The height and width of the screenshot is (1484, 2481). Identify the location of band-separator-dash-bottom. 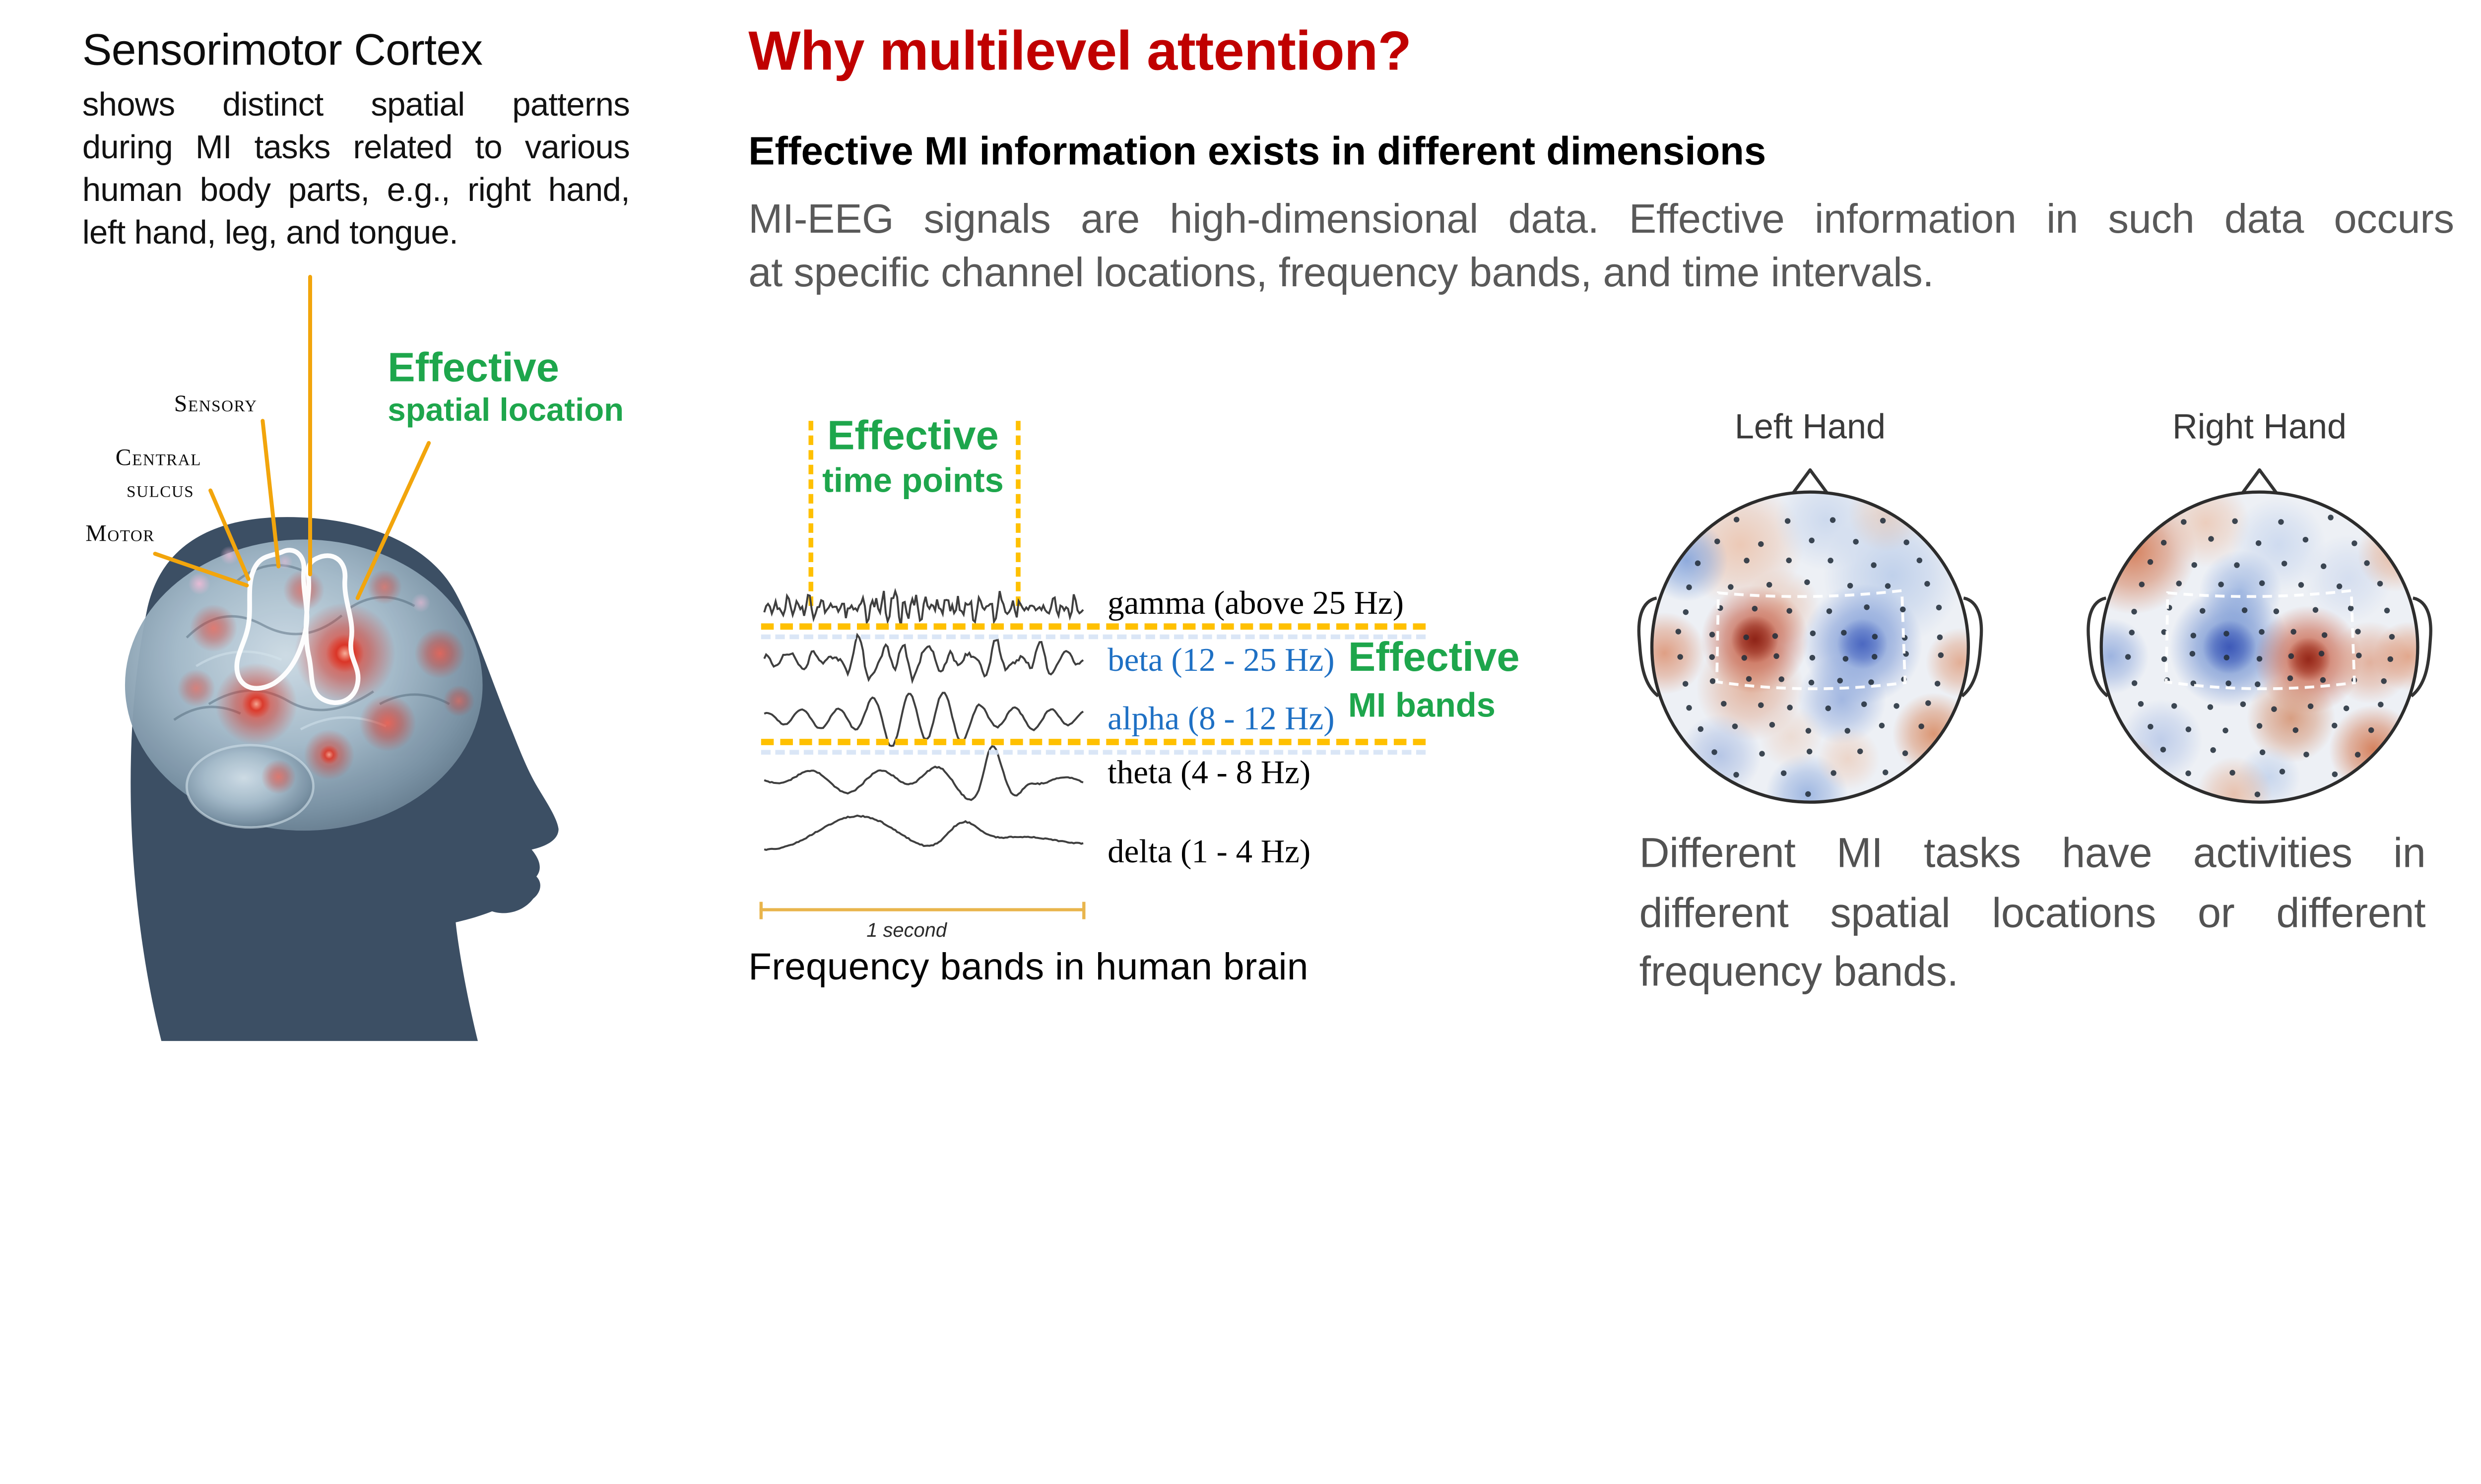
(1093, 742).